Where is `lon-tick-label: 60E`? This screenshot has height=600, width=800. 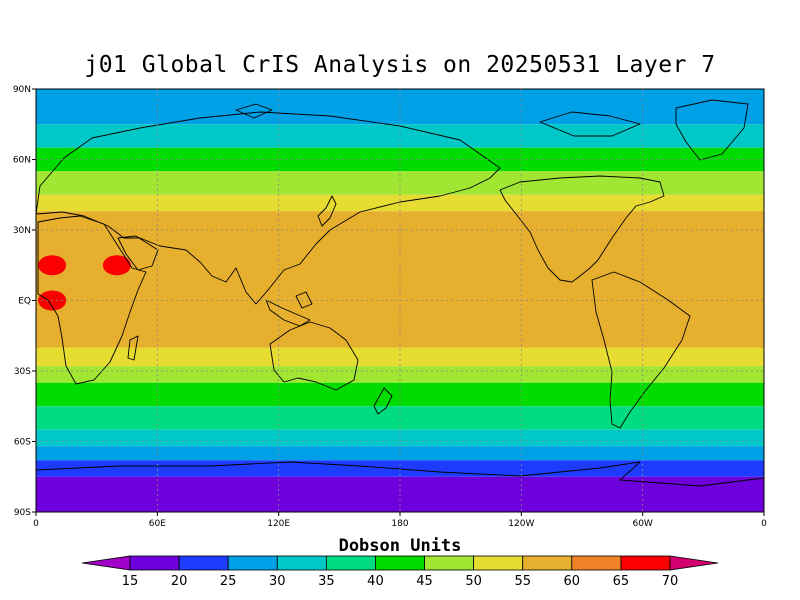
lon-tick-label: 60E is located at coordinates (157, 524).